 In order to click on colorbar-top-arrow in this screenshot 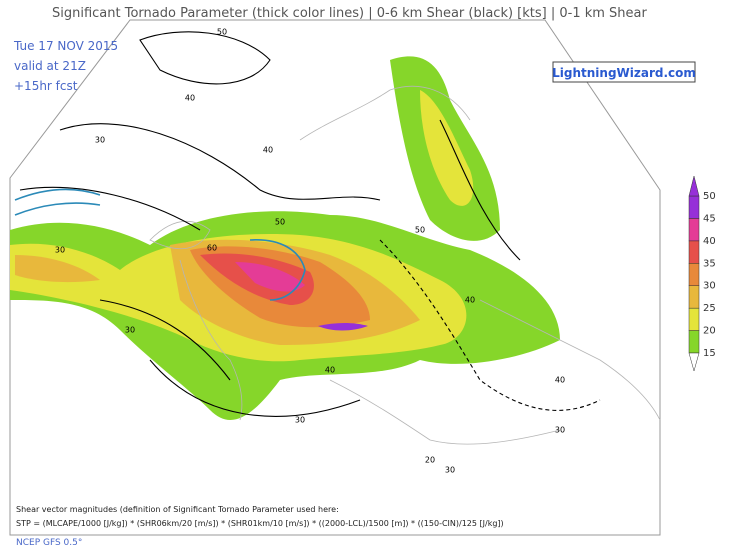, I will do `click(694, 186)`.